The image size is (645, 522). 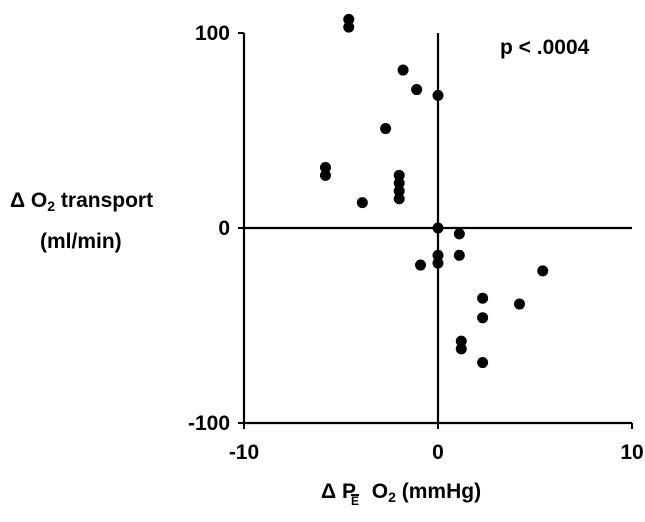 I want to click on x-tick-label: 10, so click(x=631, y=452).